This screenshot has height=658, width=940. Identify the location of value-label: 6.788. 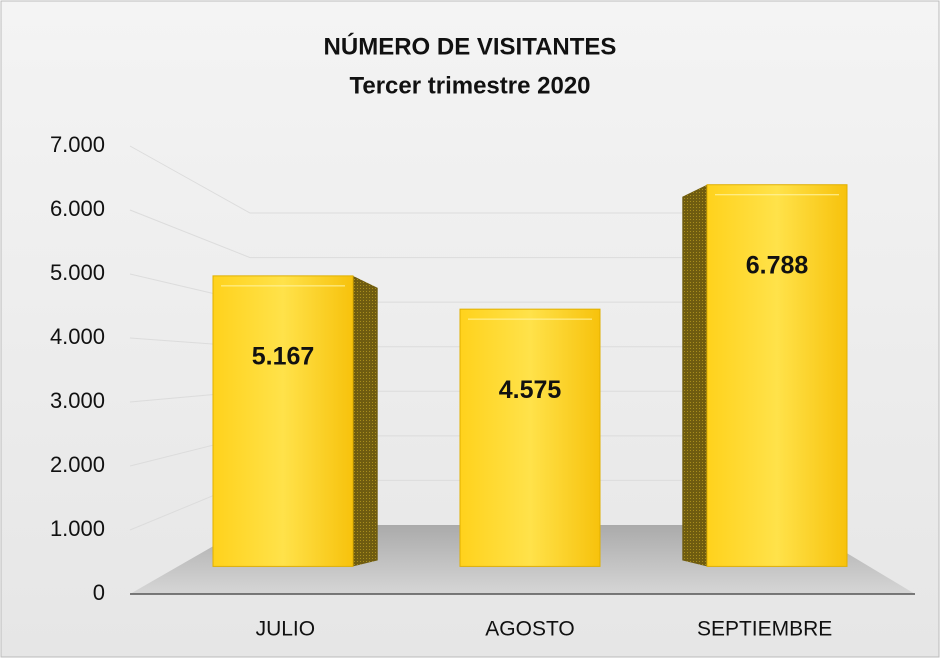
(777, 265).